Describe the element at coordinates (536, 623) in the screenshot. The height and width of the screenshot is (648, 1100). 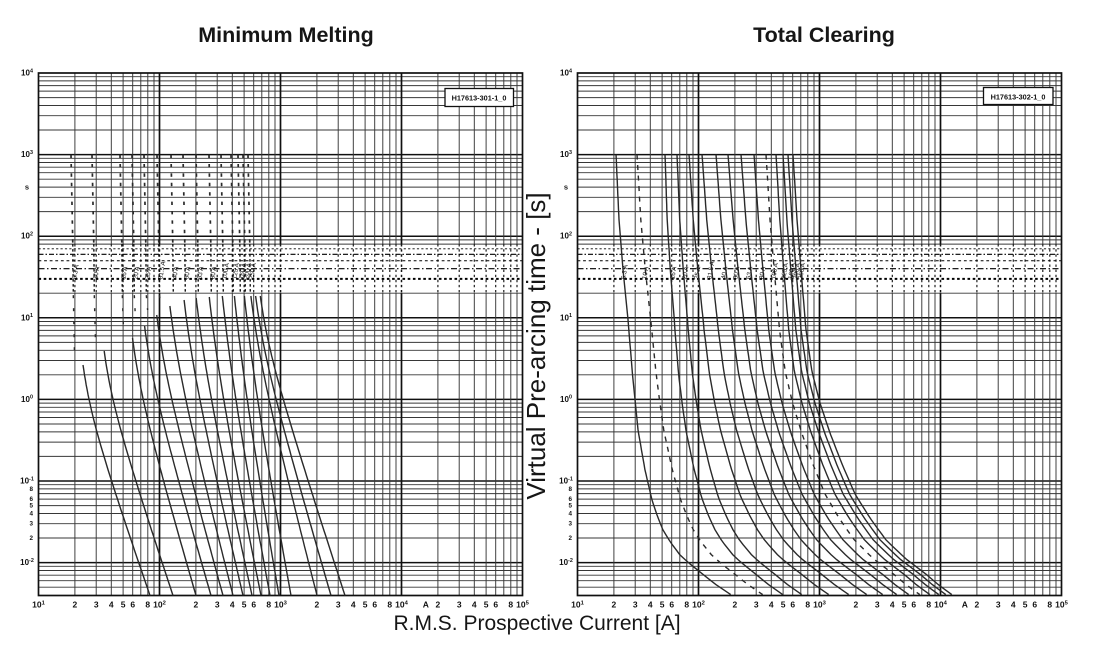
I see `svg-text: R.M.S. Prospective Current [A]` at that location.